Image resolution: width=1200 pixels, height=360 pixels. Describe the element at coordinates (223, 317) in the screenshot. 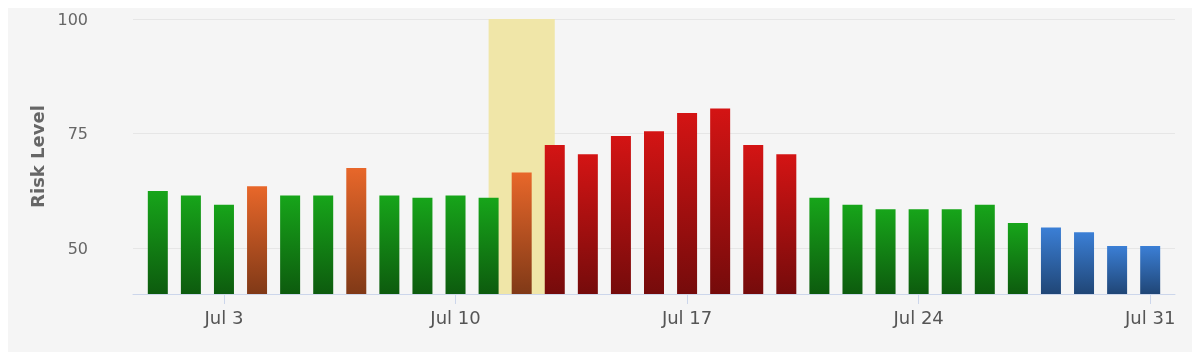

I see `x-tick-label: Jul 3` at that location.